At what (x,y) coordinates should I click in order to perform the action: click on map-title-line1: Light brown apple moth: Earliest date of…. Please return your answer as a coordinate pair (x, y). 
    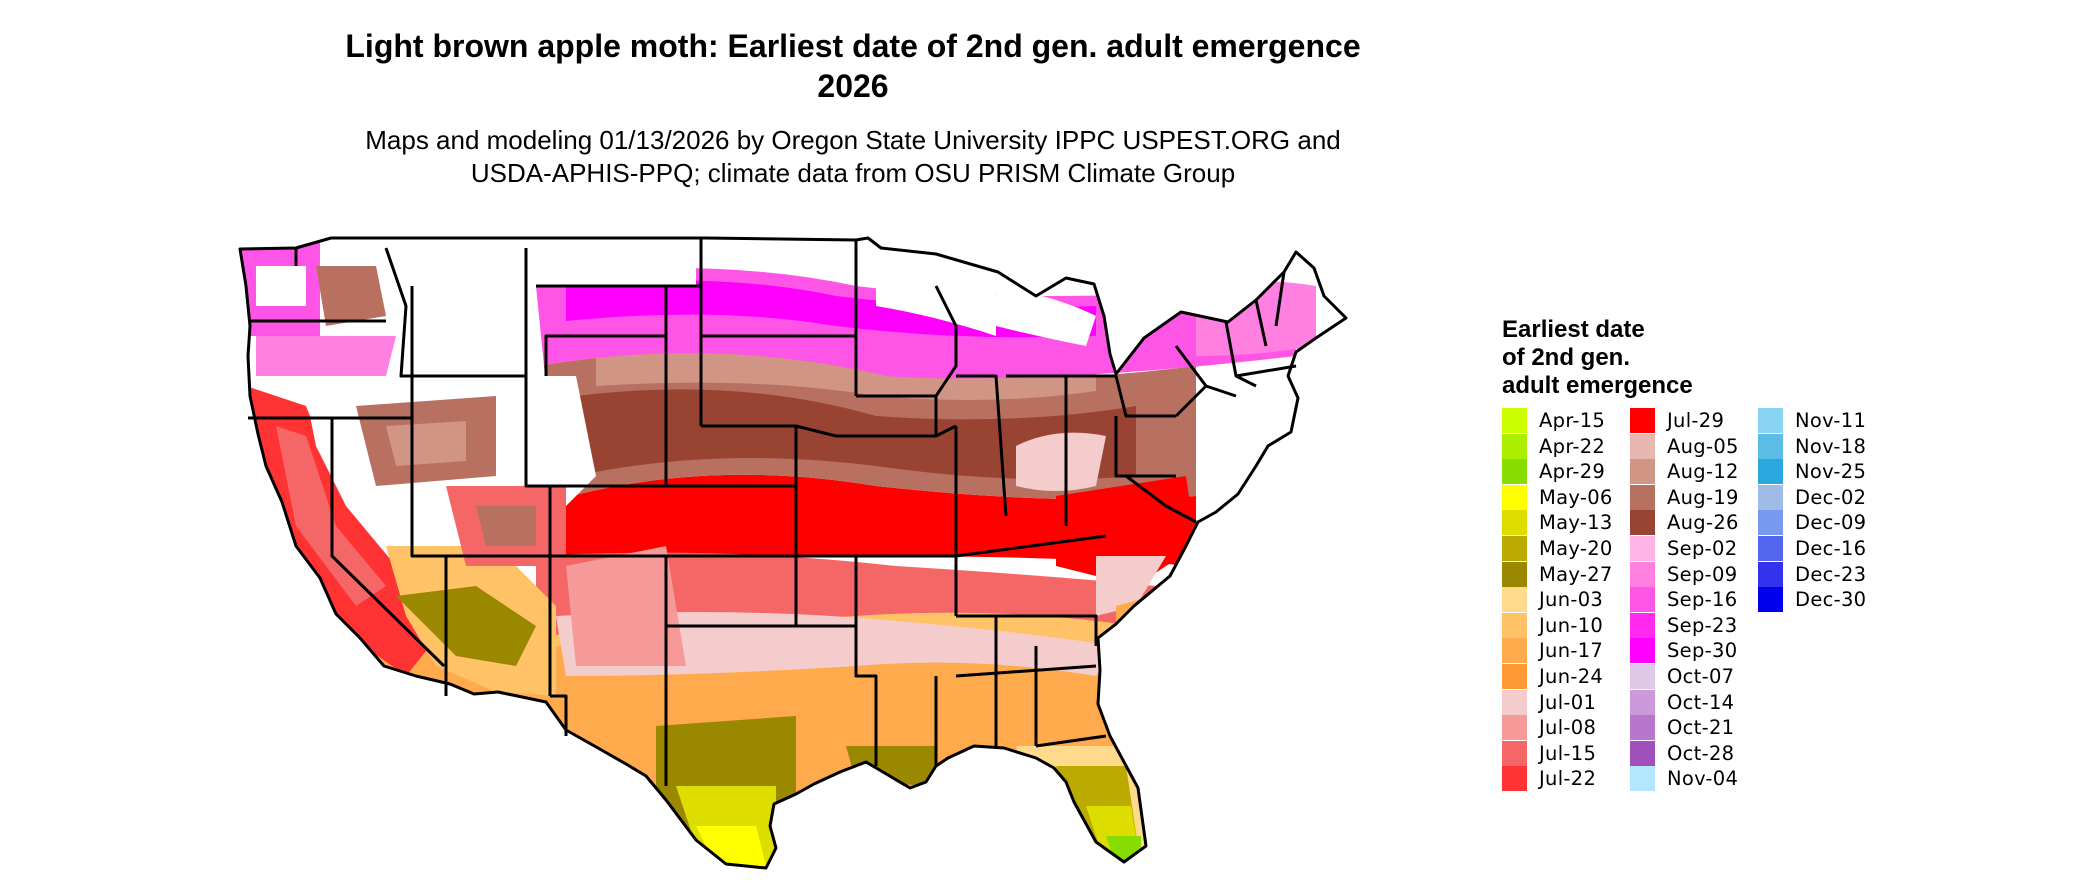
    Looking at the image, I should click on (853, 46).